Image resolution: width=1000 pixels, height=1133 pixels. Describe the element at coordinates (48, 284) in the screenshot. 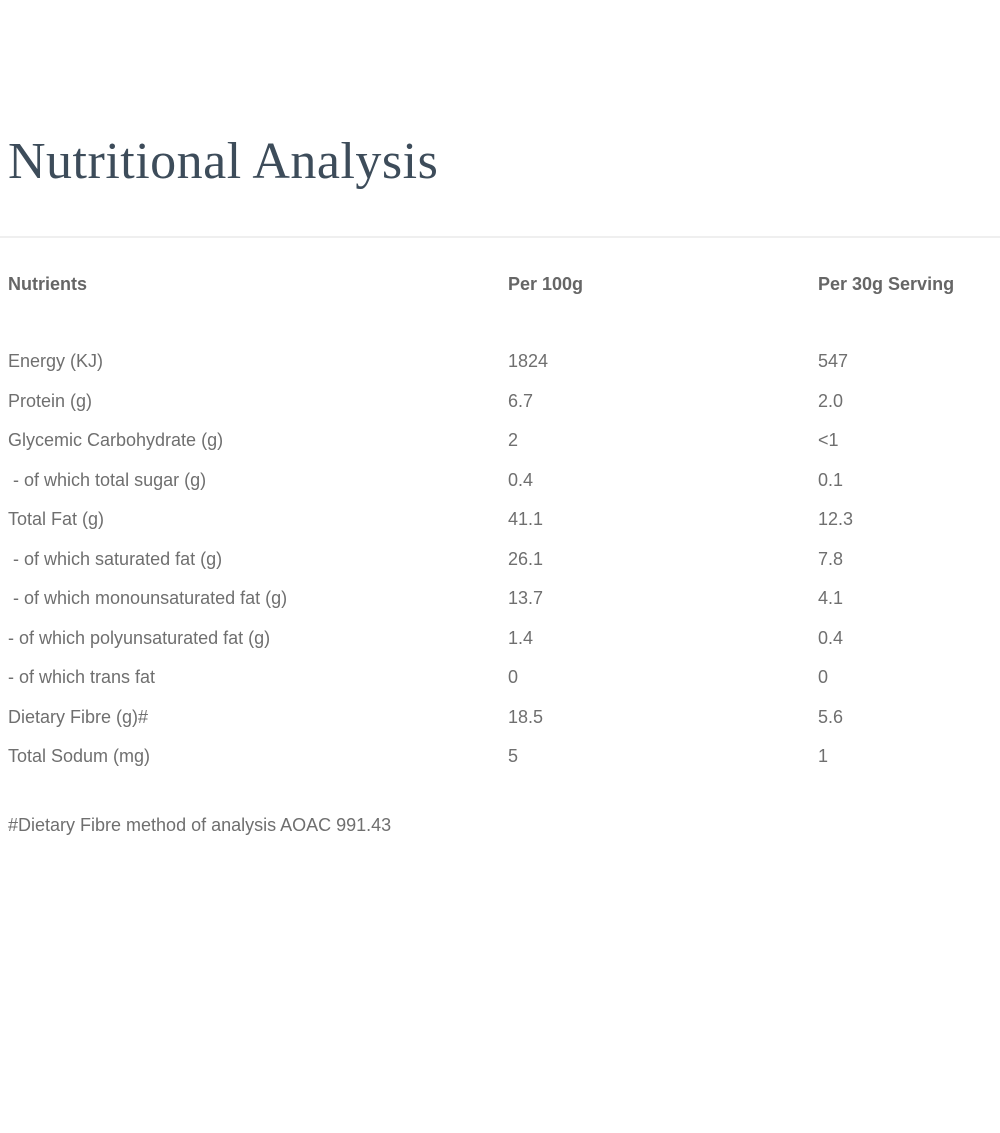

I see `column-header-nutrients: Nutrients` at that location.